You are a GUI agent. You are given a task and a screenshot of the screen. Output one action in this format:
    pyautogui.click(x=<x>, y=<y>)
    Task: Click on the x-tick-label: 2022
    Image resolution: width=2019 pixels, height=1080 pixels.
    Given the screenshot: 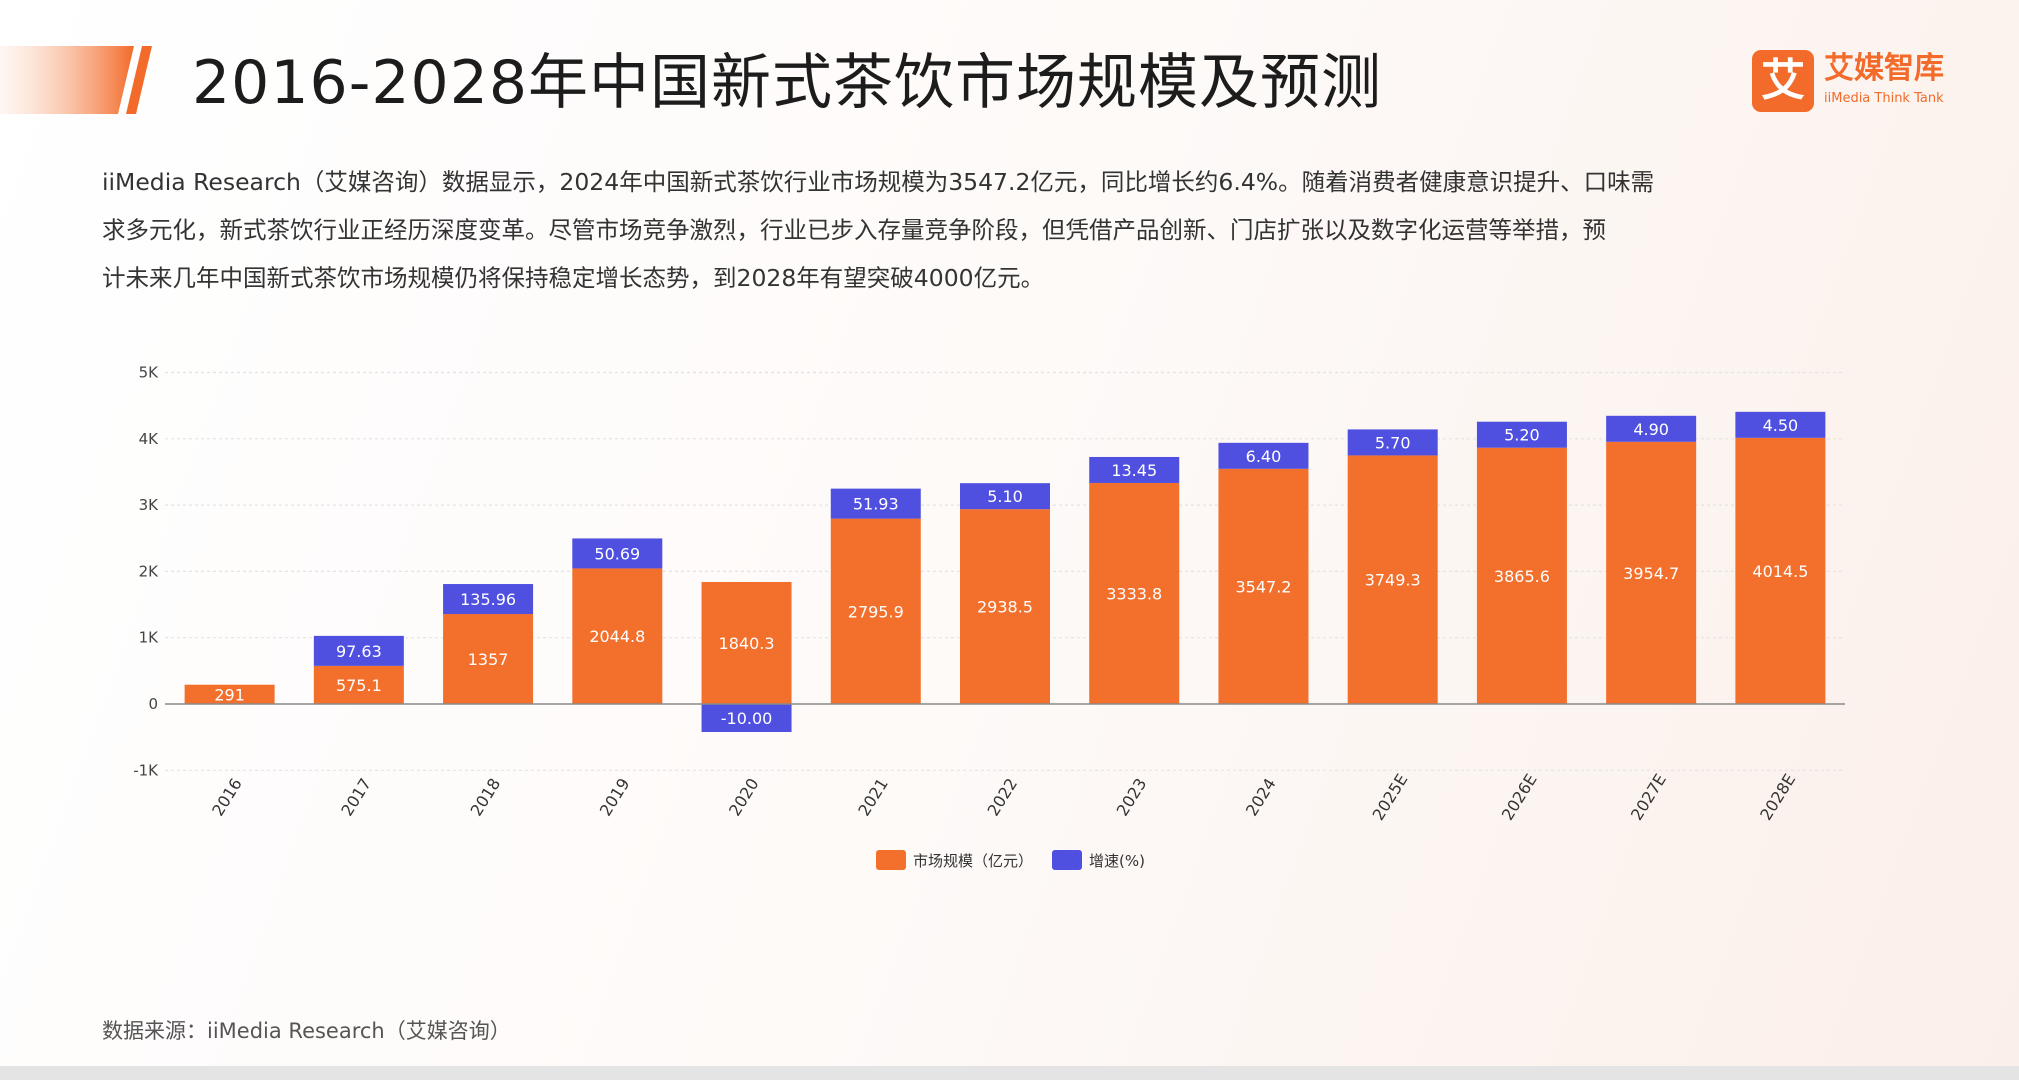 What is the action you would take?
    pyautogui.click(x=1002, y=797)
    